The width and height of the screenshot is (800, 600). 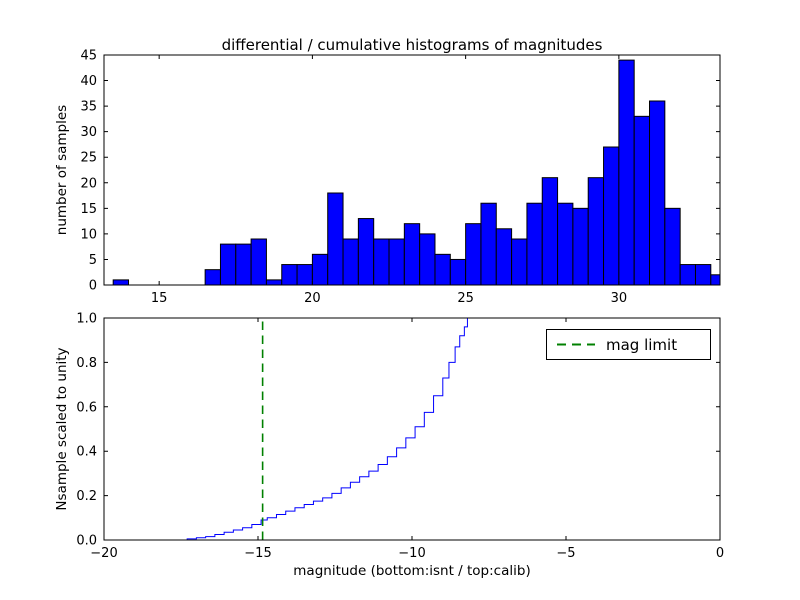 I want to click on legend-dash-icon, so click(x=576, y=344).